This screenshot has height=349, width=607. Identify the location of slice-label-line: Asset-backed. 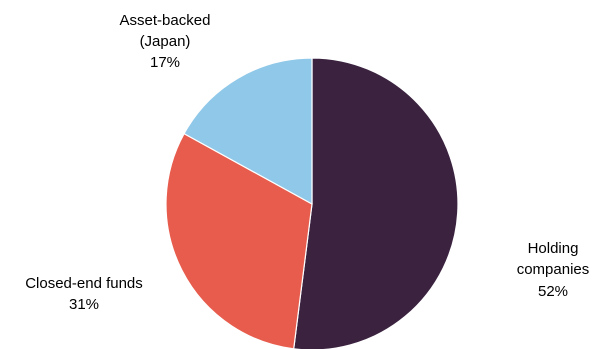
(165, 20).